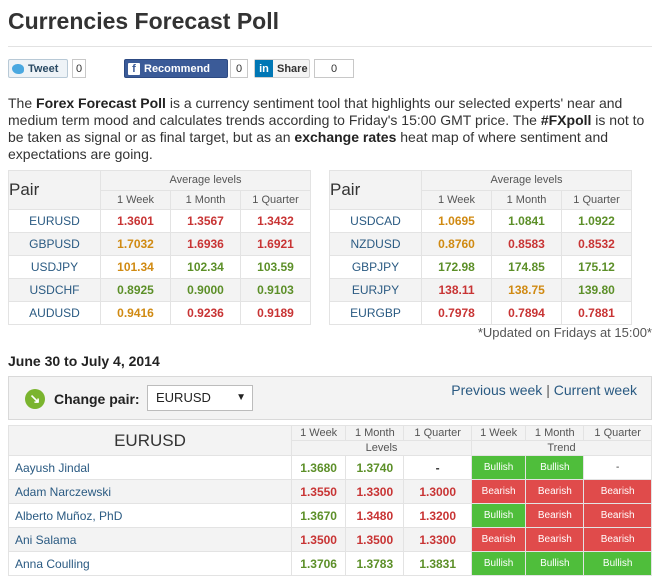 The width and height of the screenshot is (660, 580). Describe the element at coordinates (150, 539) in the screenshot. I see `expert-name-link: Ani Salama` at that location.